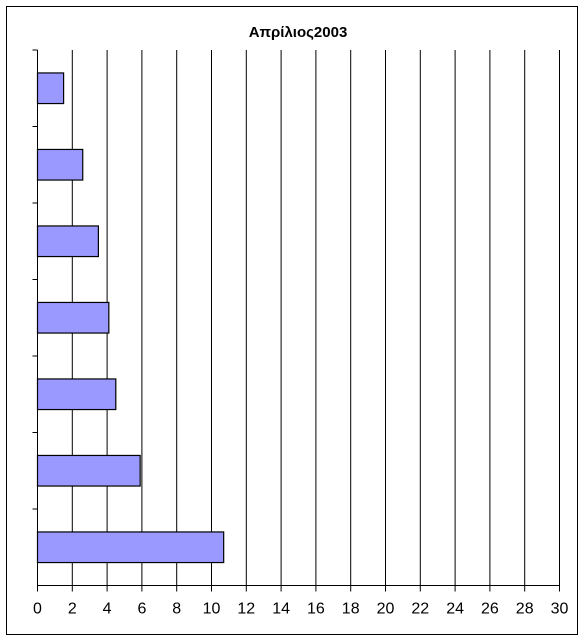 The height and width of the screenshot is (640, 585). Describe the element at coordinates (490, 609) in the screenshot. I see `x-tick-label: 26` at that location.